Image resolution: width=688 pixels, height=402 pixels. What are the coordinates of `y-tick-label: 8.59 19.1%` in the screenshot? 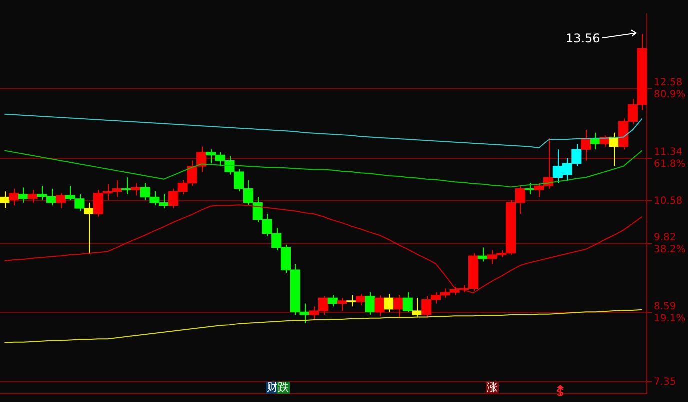 It's located at (670, 312).